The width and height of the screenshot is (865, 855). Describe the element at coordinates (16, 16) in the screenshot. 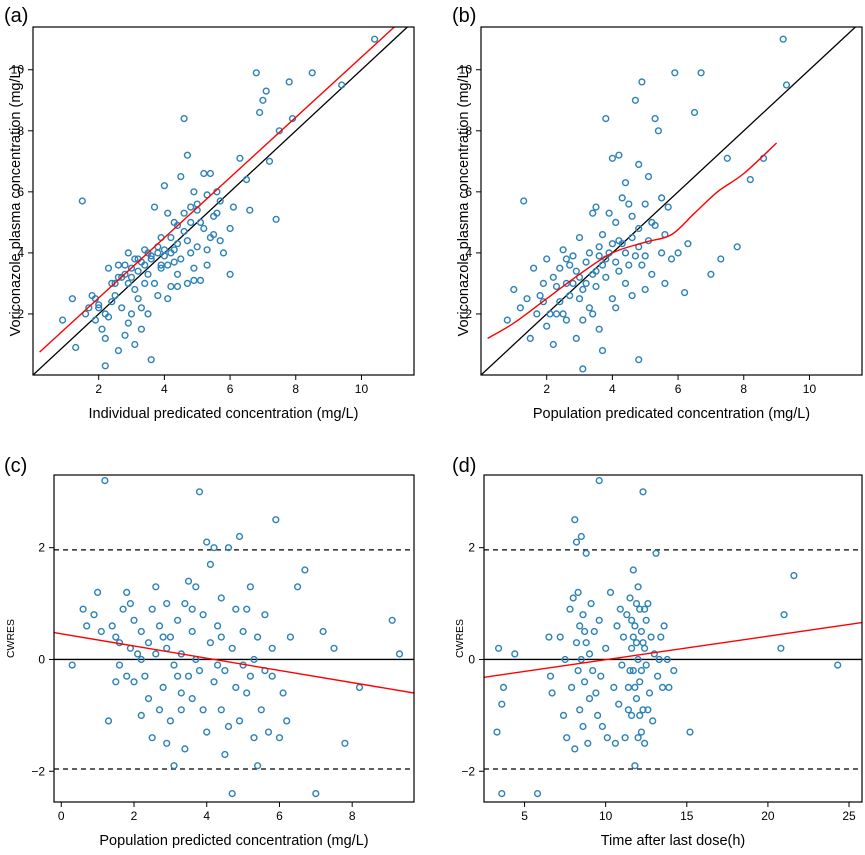

I see `panel-label: (a)` at that location.